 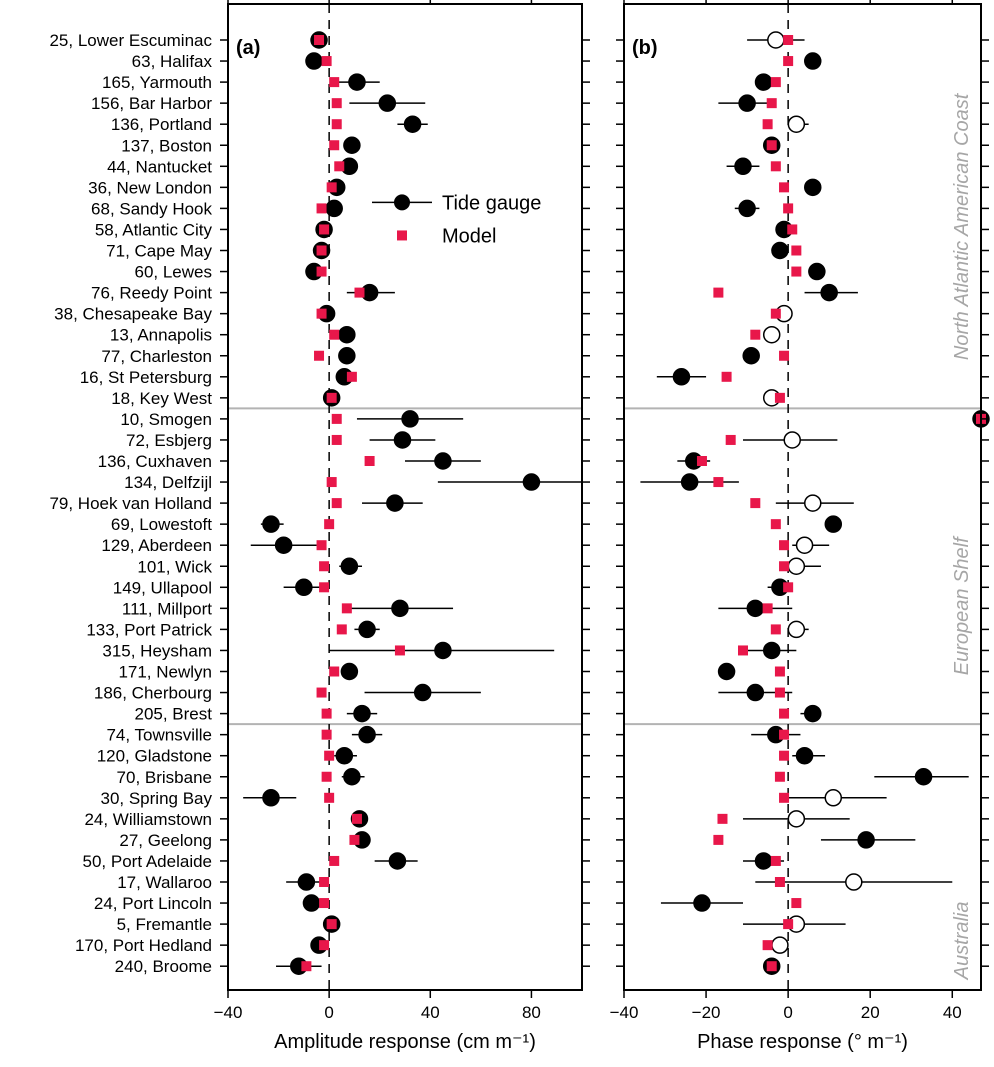 What do you see at coordinates (531, 1012) in the screenshot?
I see `a-x-tick-label: 80` at bounding box center [531, 1012].